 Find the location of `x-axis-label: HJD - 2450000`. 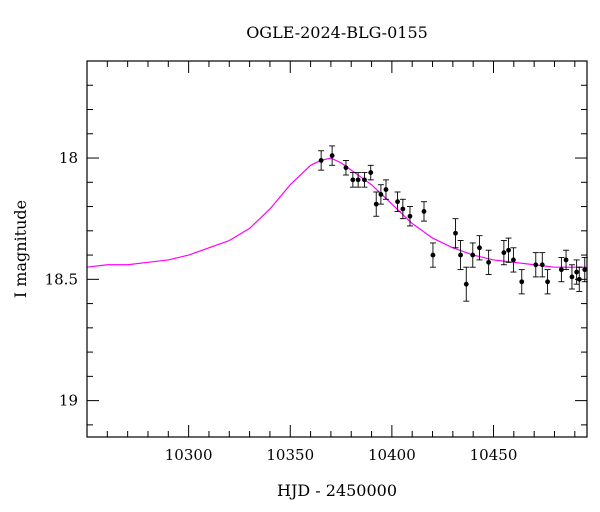

x-axis-label: HJD - 2450000 is located at coordinates (337, 490).